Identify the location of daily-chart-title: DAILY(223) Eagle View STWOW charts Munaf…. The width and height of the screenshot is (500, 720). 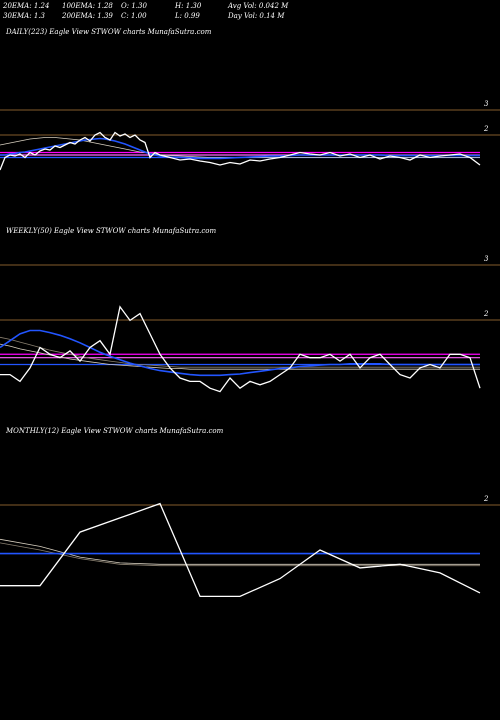
(109, 32).